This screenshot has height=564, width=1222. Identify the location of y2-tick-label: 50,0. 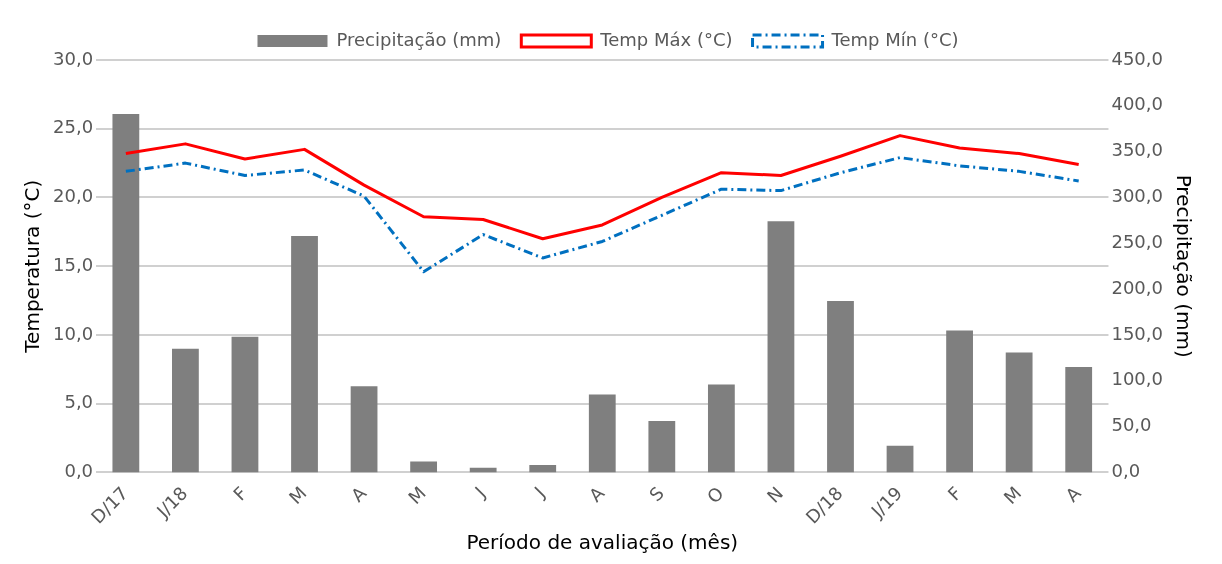
(1131, 425).